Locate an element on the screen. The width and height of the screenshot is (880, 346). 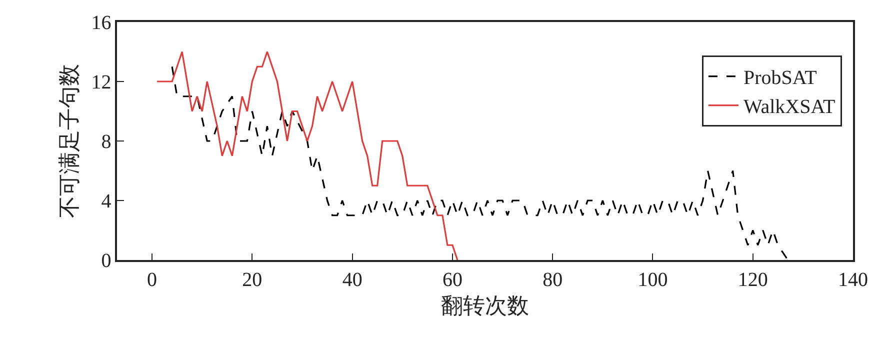
legend-label: ProbSAT is located at coordinates (780, 78).